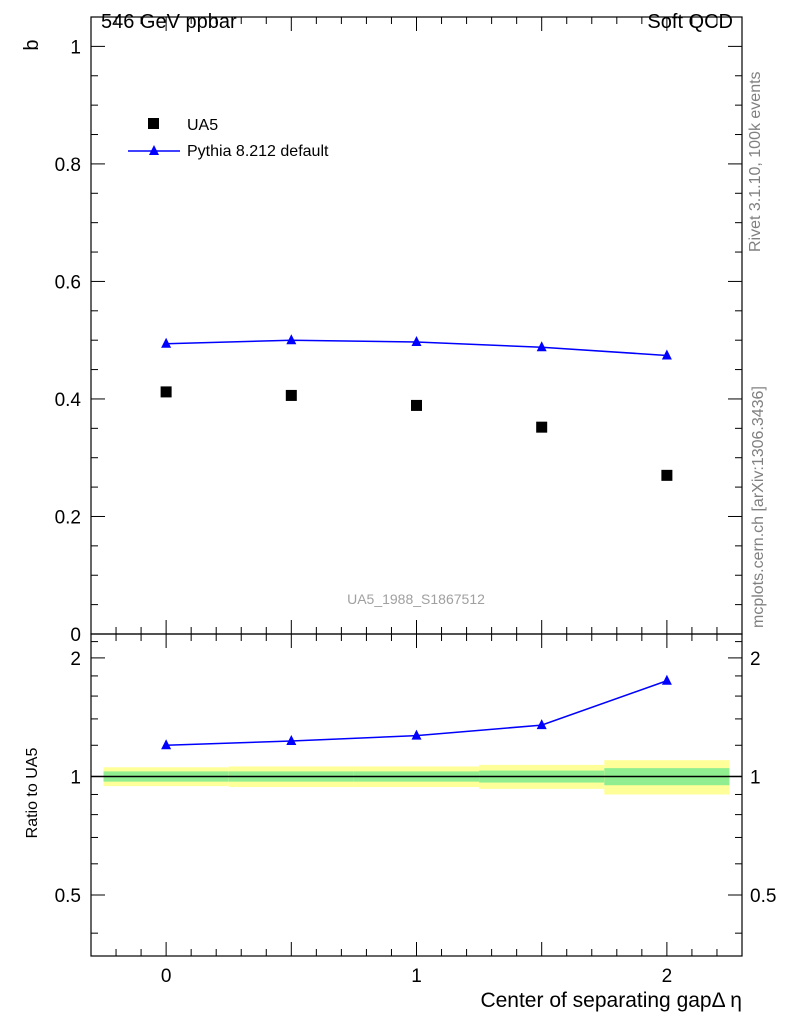 Image resolution: width=786 pixels, height=1024 pixels. What do you see at coordinates (153, 123) in the screenshot?
I see `legend-marker-ua5` at bounding box center [153, 123].